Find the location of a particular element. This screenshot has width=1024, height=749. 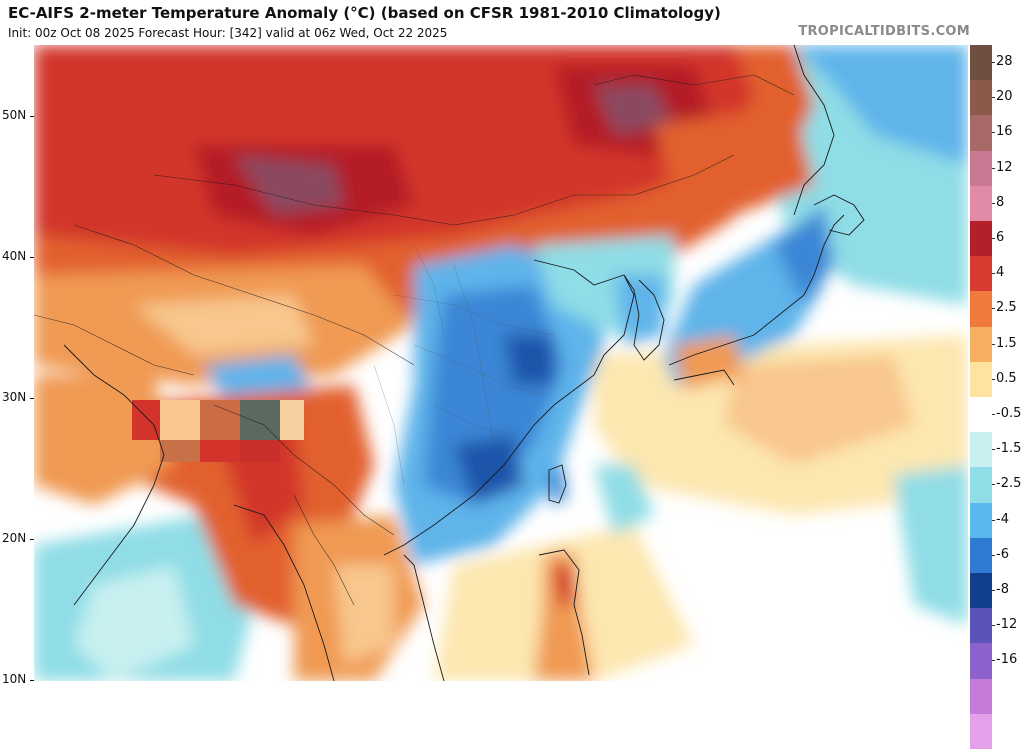

colorbar-label: -6 is located at coordinates (1002, 554).